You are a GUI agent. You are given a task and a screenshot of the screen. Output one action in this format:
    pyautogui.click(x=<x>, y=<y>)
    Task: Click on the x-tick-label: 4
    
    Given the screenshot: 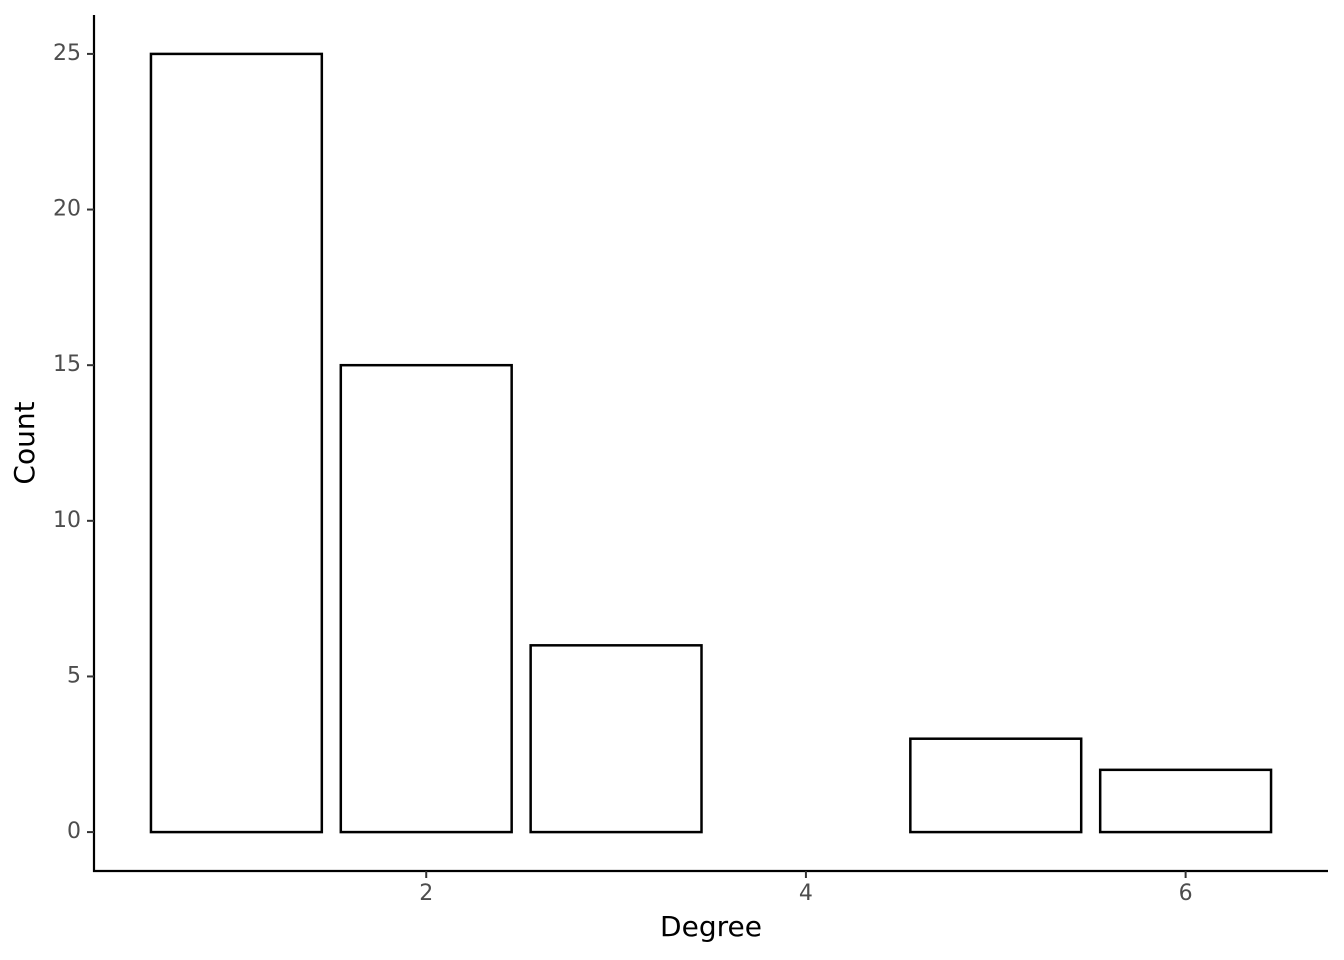 What is the action you would take?
    pyautogui.click(x=806, y=893)
    